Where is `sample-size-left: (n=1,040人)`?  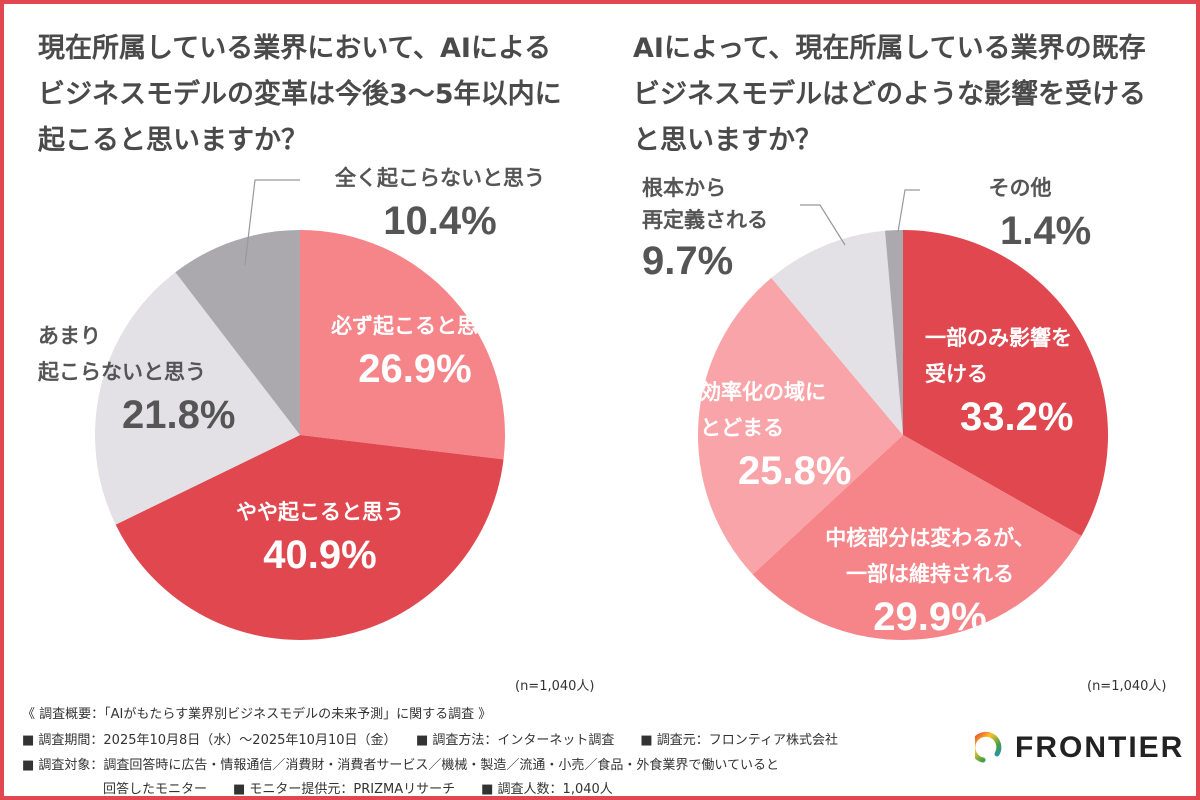
sample-size-left: (n=1,040人) is located at coordinates (555, 686).